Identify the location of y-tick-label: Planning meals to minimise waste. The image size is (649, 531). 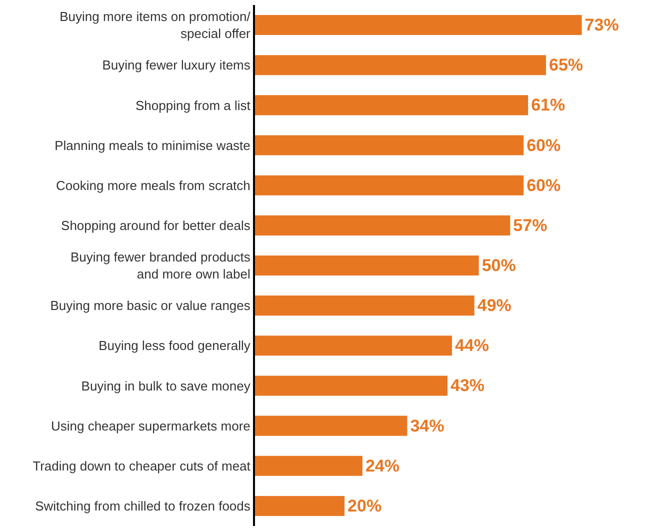
(152, 145).